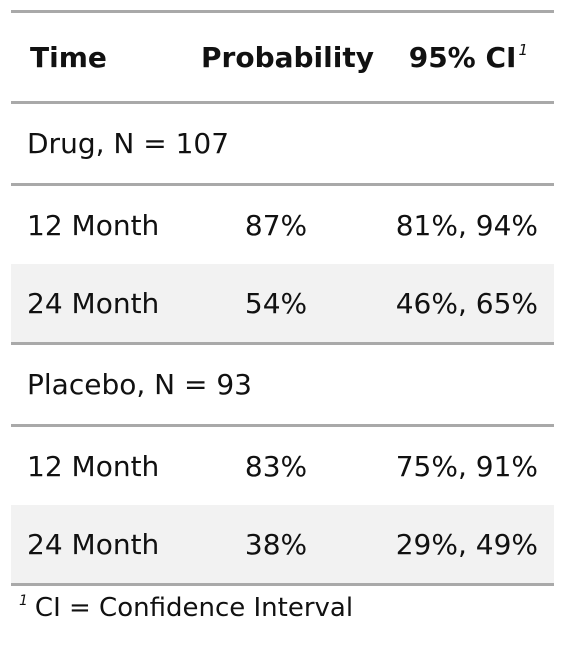 The width and height of the screenshot is (564, 647). I want to click on column-header-ci: 95% CI 1, so click(462, 57).